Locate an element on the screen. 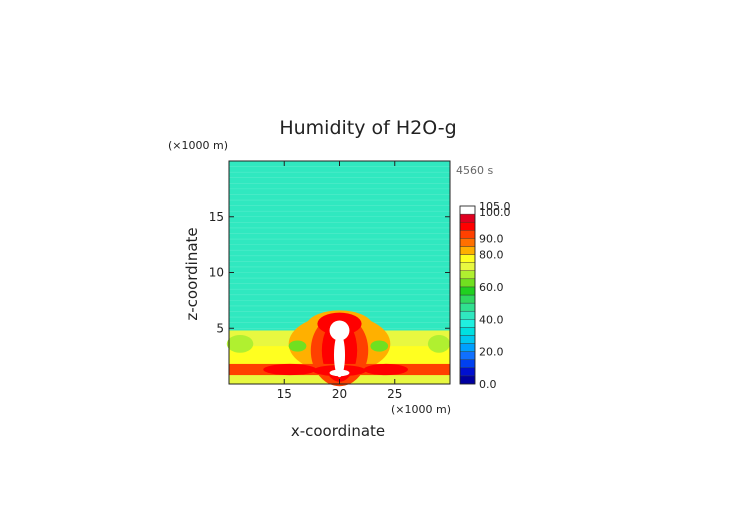 The width and height of the screenshot is (752, 532). colorbar-frame is located at coordinates (467, 295).